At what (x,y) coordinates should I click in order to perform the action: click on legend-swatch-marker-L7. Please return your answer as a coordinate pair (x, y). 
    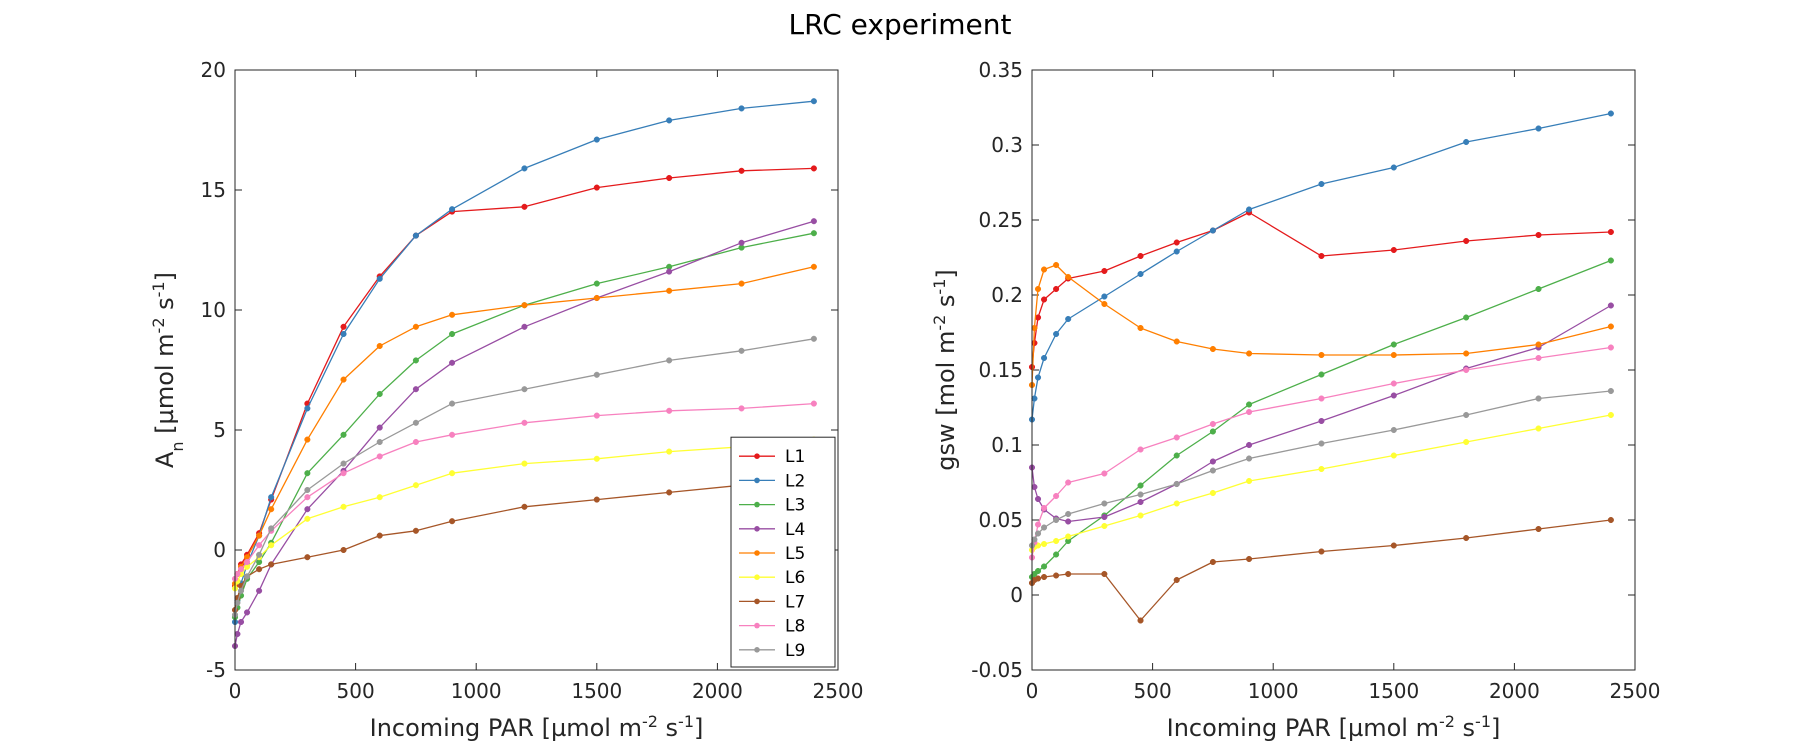
    Looking at the image, I should click on (757, 601).